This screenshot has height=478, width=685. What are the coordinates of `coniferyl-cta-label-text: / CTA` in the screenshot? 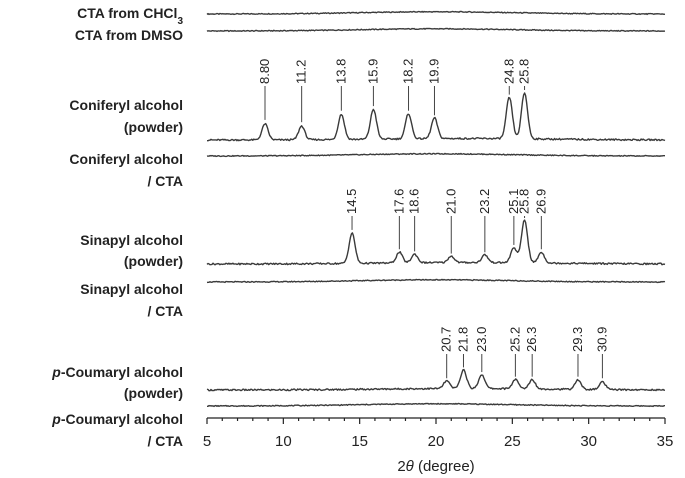 It's located at (165, 181).